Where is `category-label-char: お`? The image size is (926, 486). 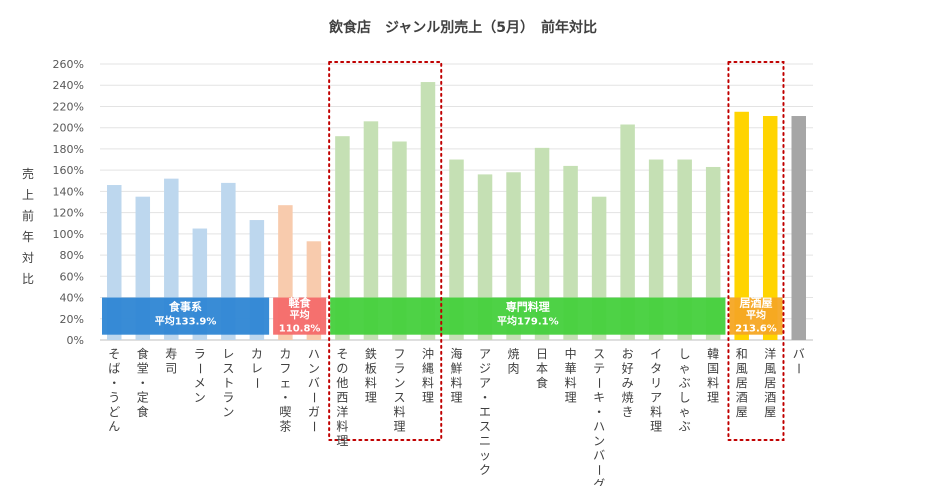
category-label-char: お is located at coordinates (628, 354).